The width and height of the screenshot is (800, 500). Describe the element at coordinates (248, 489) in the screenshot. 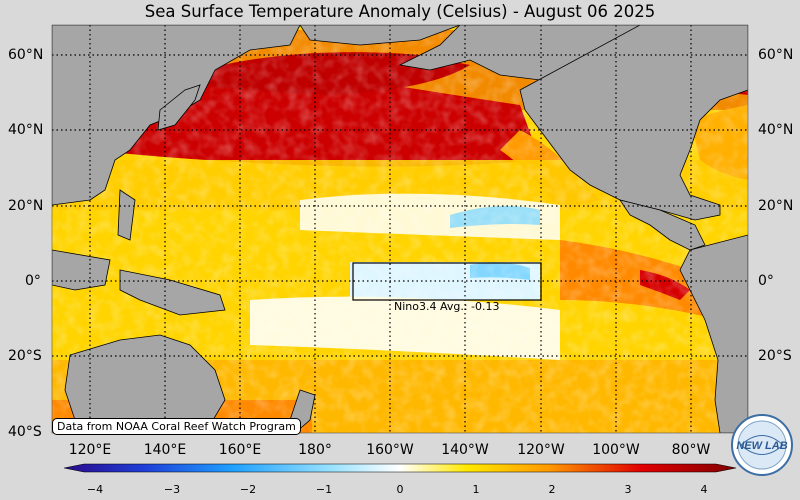

I see `colorbar-tick: −2` at that location.